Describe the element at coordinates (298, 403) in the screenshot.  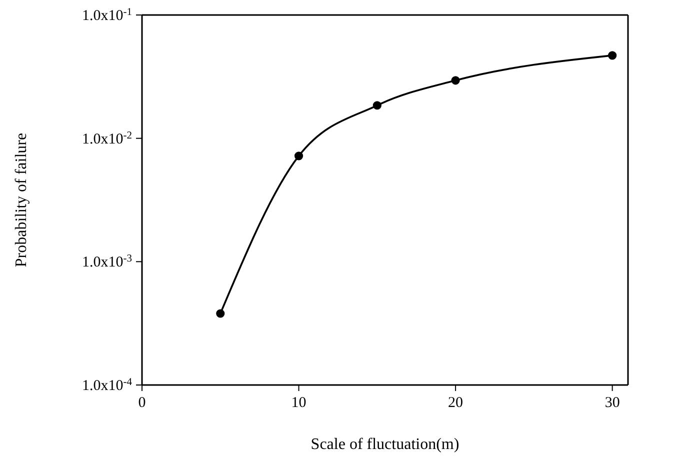
I see `x-tick-label: 10` at that location.